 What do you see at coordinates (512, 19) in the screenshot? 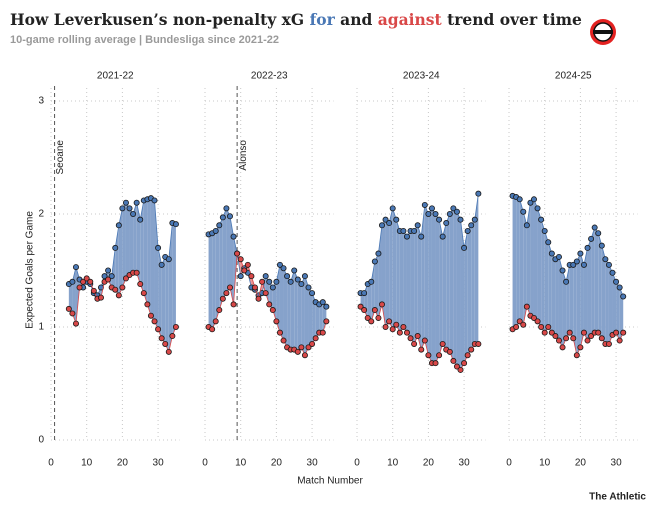
I see `title-part: trend over time` at bounding box center [512, 19].